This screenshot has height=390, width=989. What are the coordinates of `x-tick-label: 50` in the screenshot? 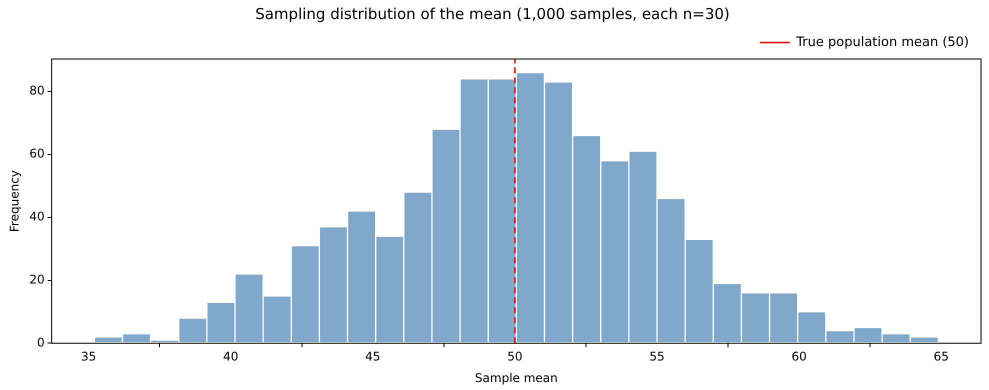 It's located at (515, 357).